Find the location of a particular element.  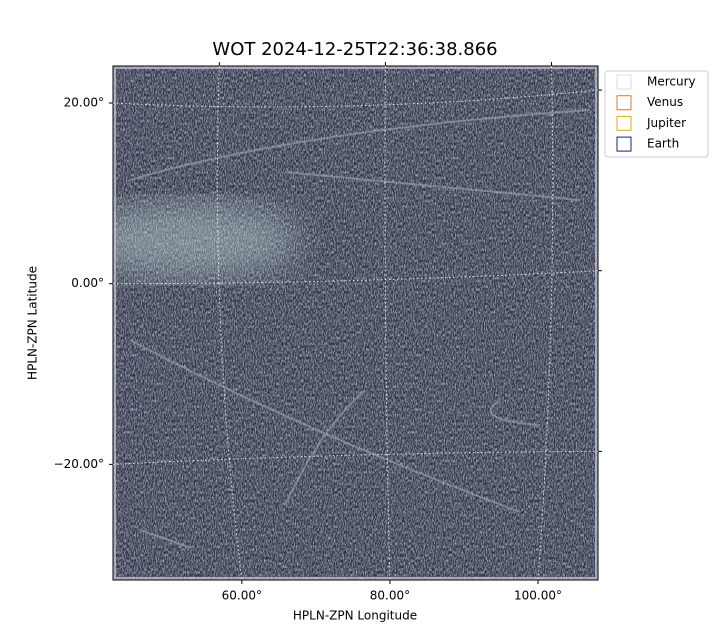

y-tick-label: −20.00° is located at coordinates (79, 464).